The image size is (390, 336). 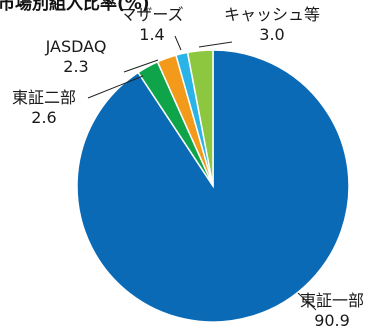 What do you see at coordinates (332, 320) in the screenshot?
I see `slice-value-label: 90.9` at bounding box center [332, 320].